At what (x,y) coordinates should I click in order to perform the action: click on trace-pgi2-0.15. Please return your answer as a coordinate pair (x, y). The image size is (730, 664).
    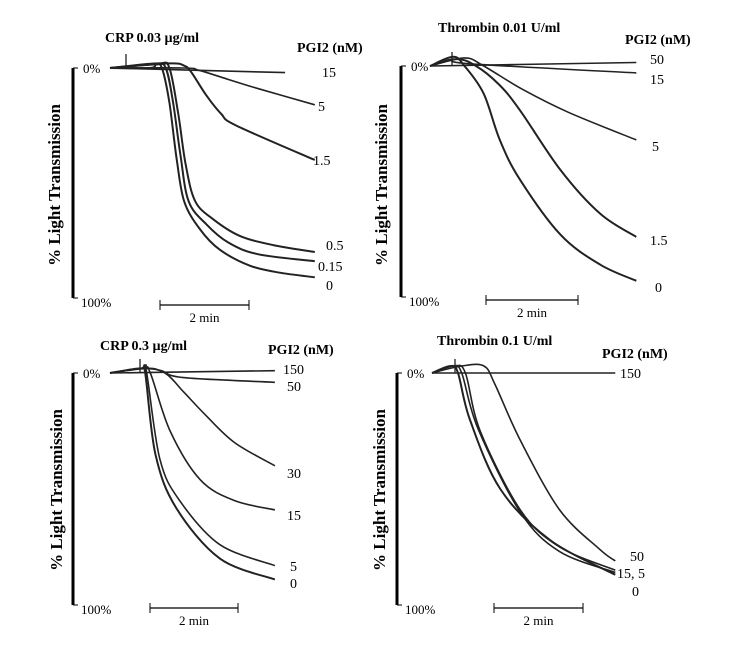
    Looking at the image, I should click on (212, 162).